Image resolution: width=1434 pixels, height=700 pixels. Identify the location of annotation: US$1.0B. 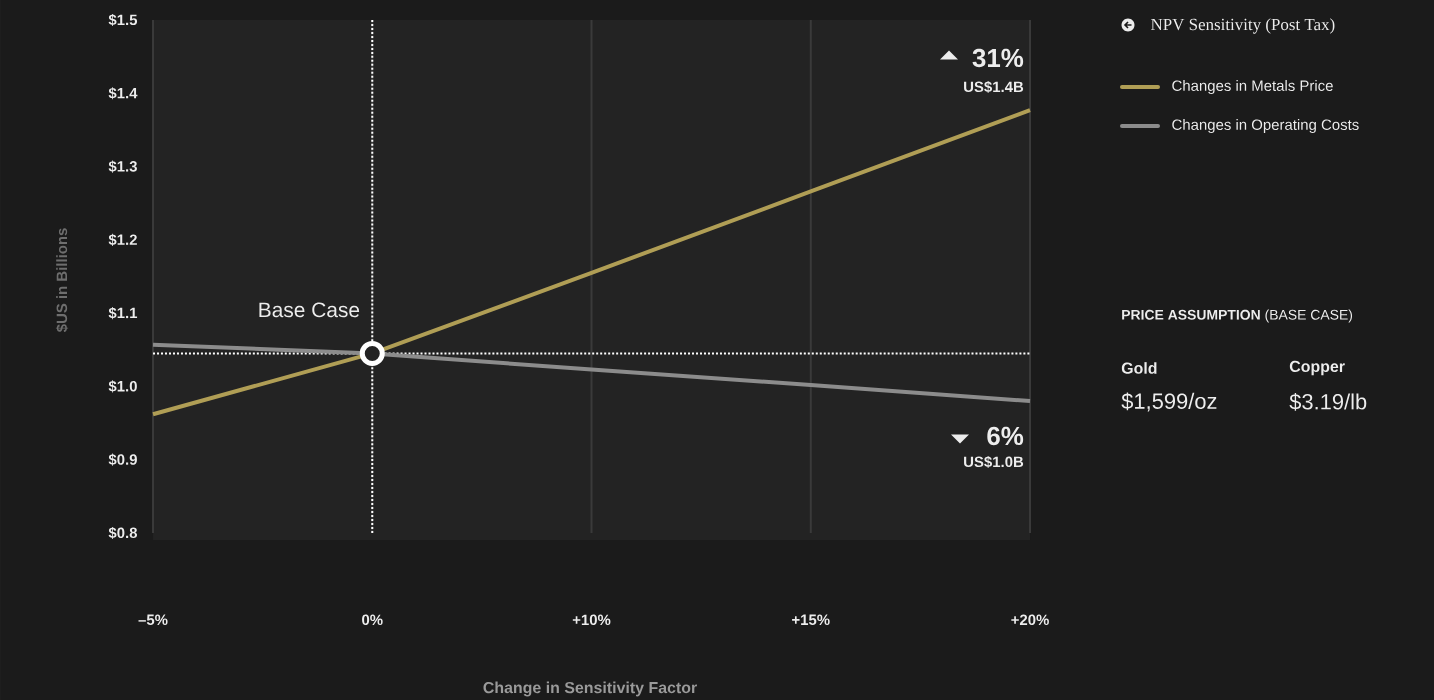
(994, 462).